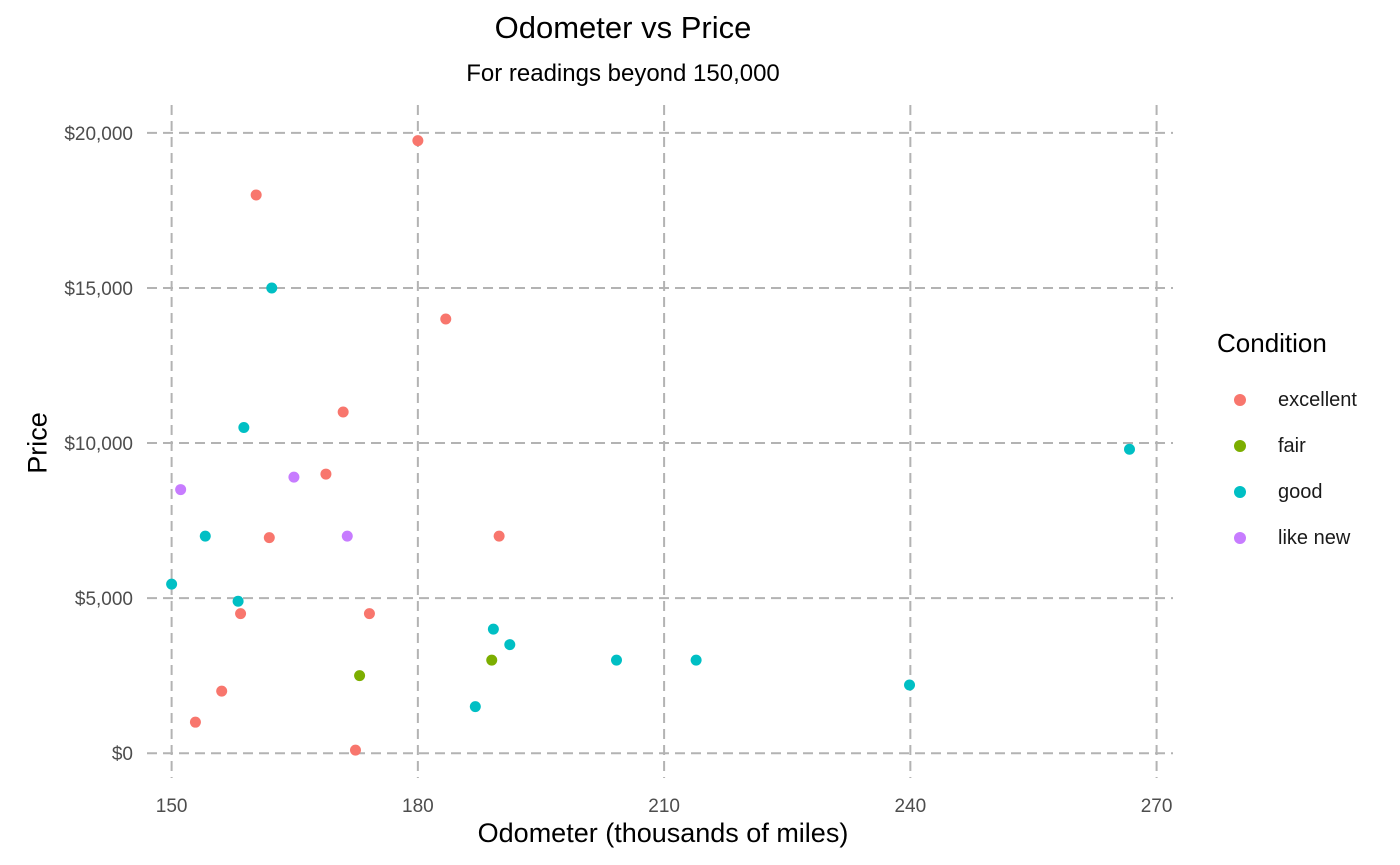  What do you see at coordinates (1240, 538) in the screenshot?
I see `legend-swatch-like-new` at bounding box center [1240, 538].